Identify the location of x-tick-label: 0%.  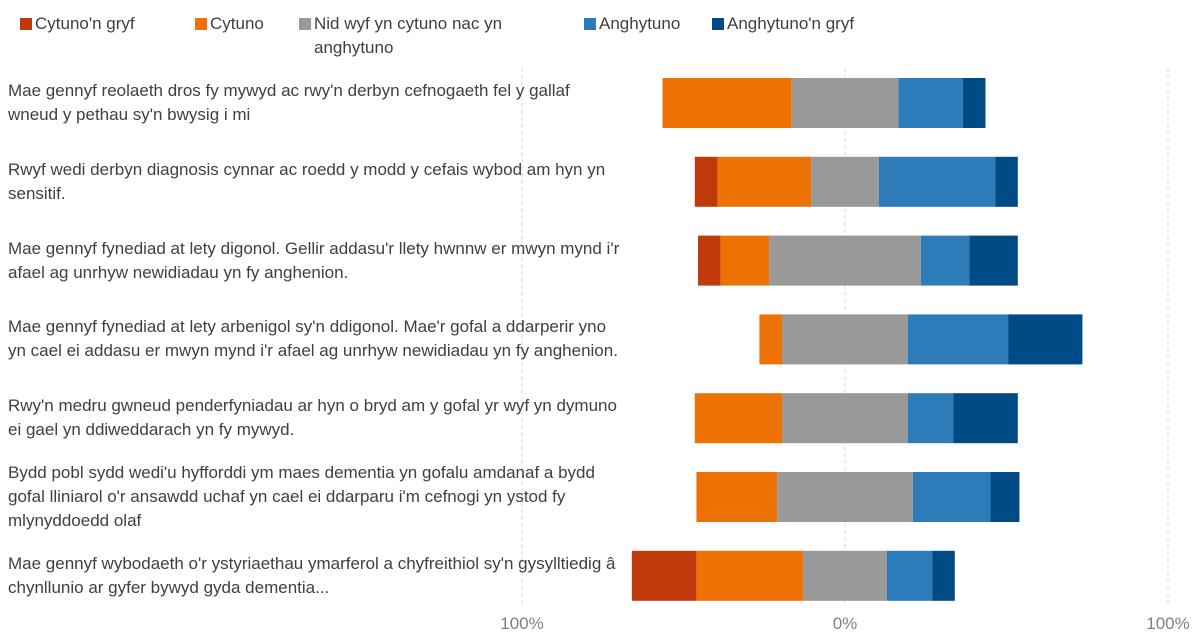
(845, 623).